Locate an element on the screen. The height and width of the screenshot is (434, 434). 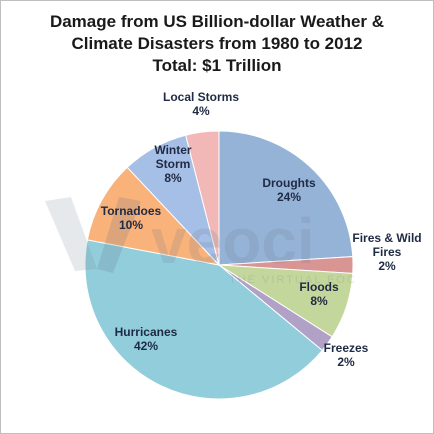
chart-title-line-2: Climate Disasters from 1980 to 2012 is located at coordinates (217, 43).